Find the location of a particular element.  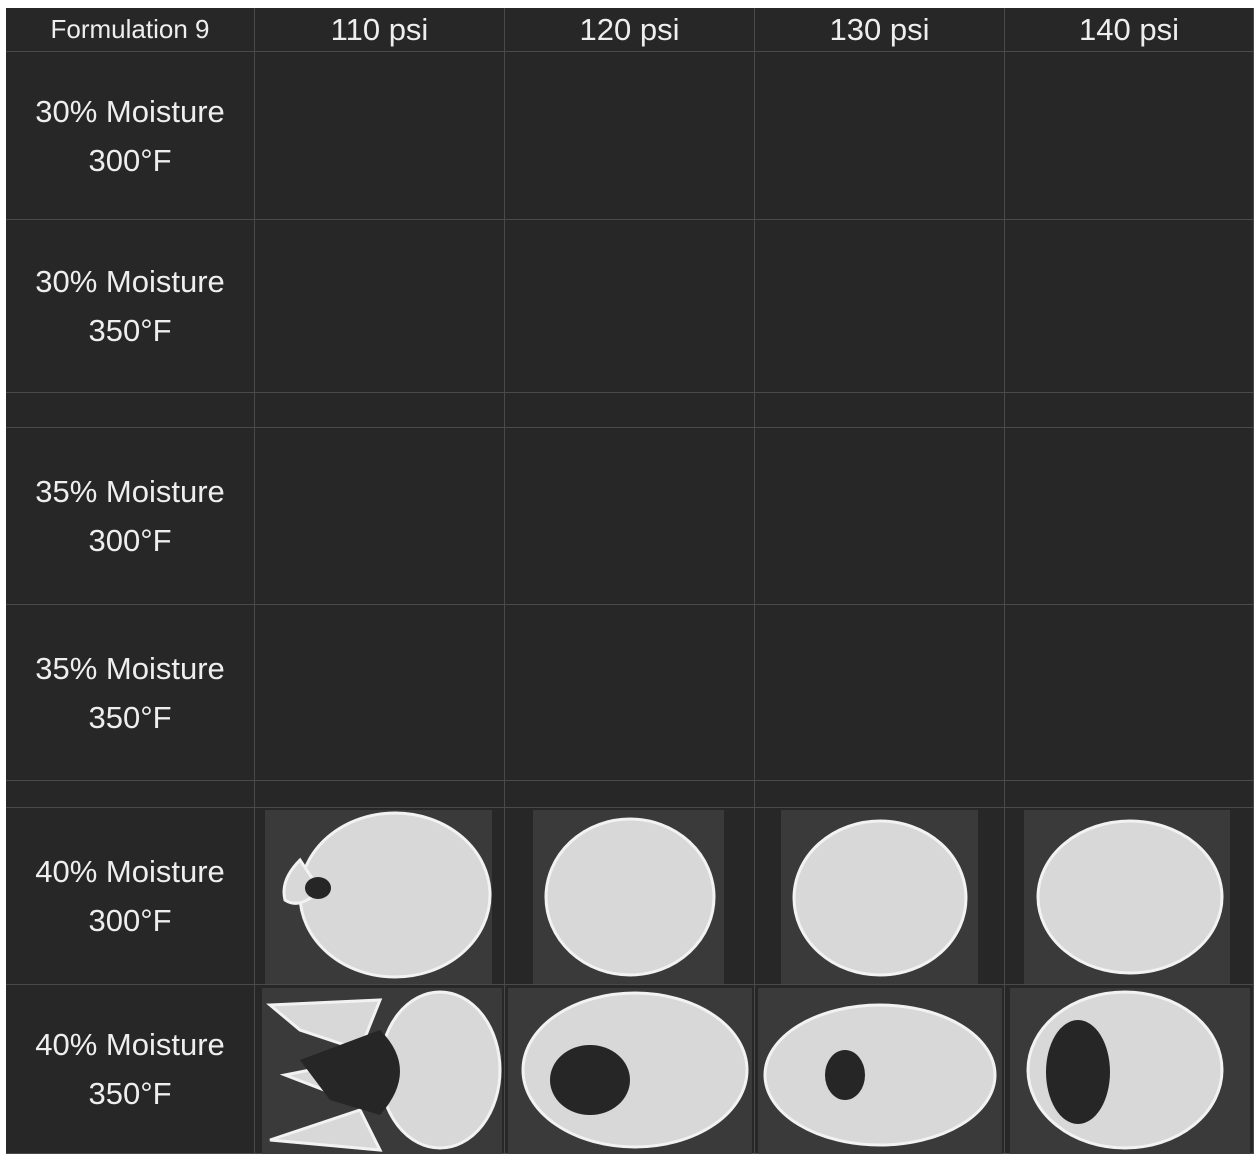

header-cell: 110 psi is located at coordinates (380, 30).